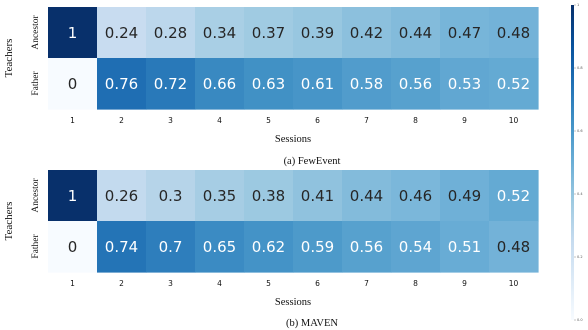 The height and width of the screenshot is (330, 588). I want to click on column-tick-label: 9, so click(464, 120).